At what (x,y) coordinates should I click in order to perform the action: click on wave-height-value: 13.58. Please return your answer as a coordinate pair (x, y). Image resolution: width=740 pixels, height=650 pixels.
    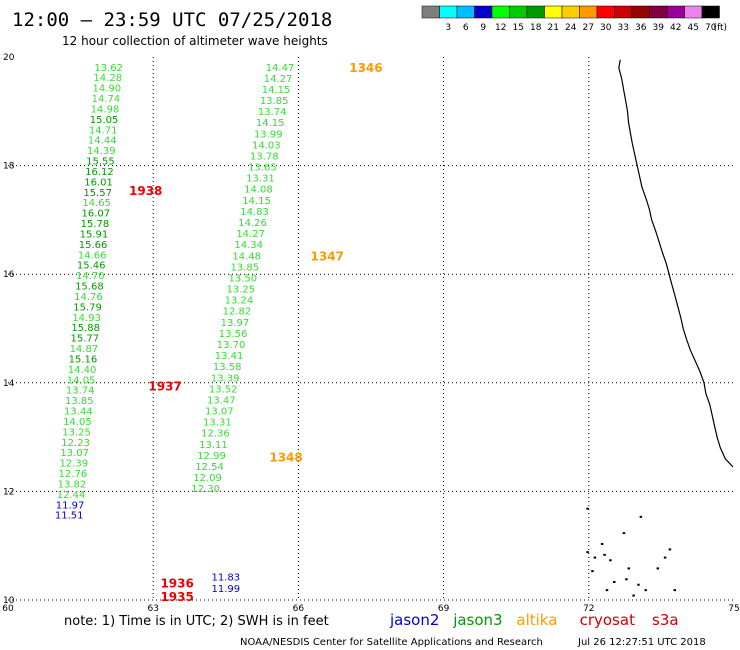
    Looking at the image, I should click on (227, 367).